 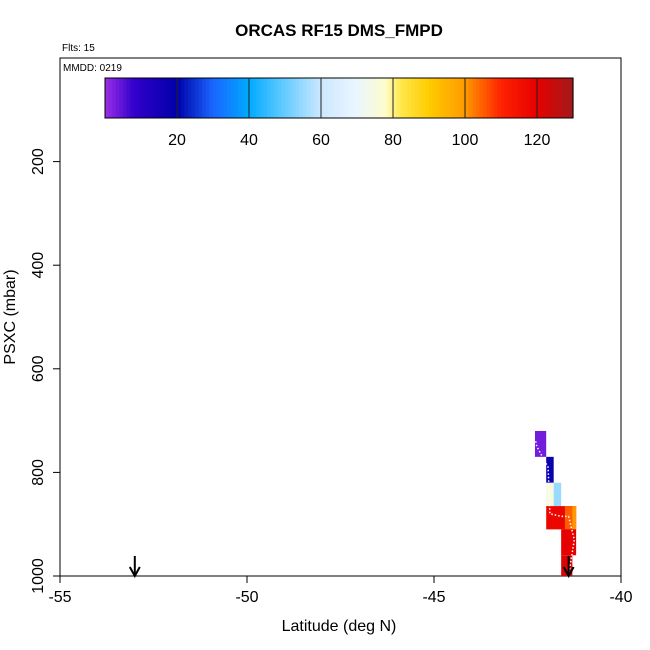 What do you see at coordinates (351, 567) in the screenshot?
I see `arrows` at bounding box center [351, 567].